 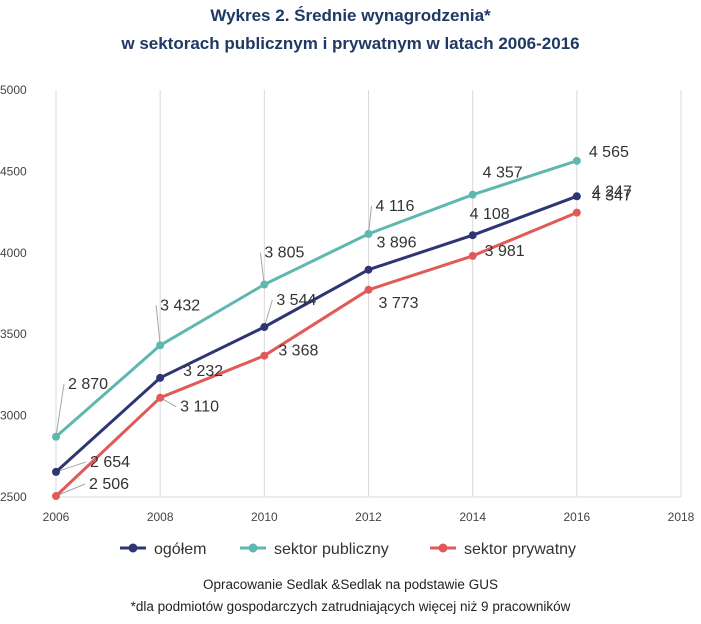 I want to click on y-tick-label: 4000, so click(x=13, y=253).